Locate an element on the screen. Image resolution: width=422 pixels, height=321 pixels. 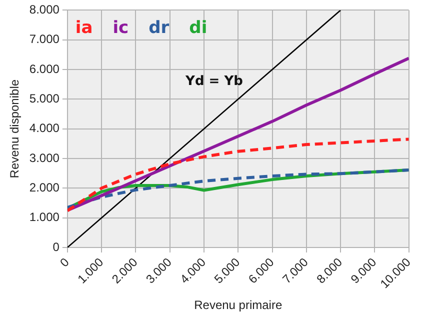
y-tick-label: 7.000 is located at coordinates (44, 39).